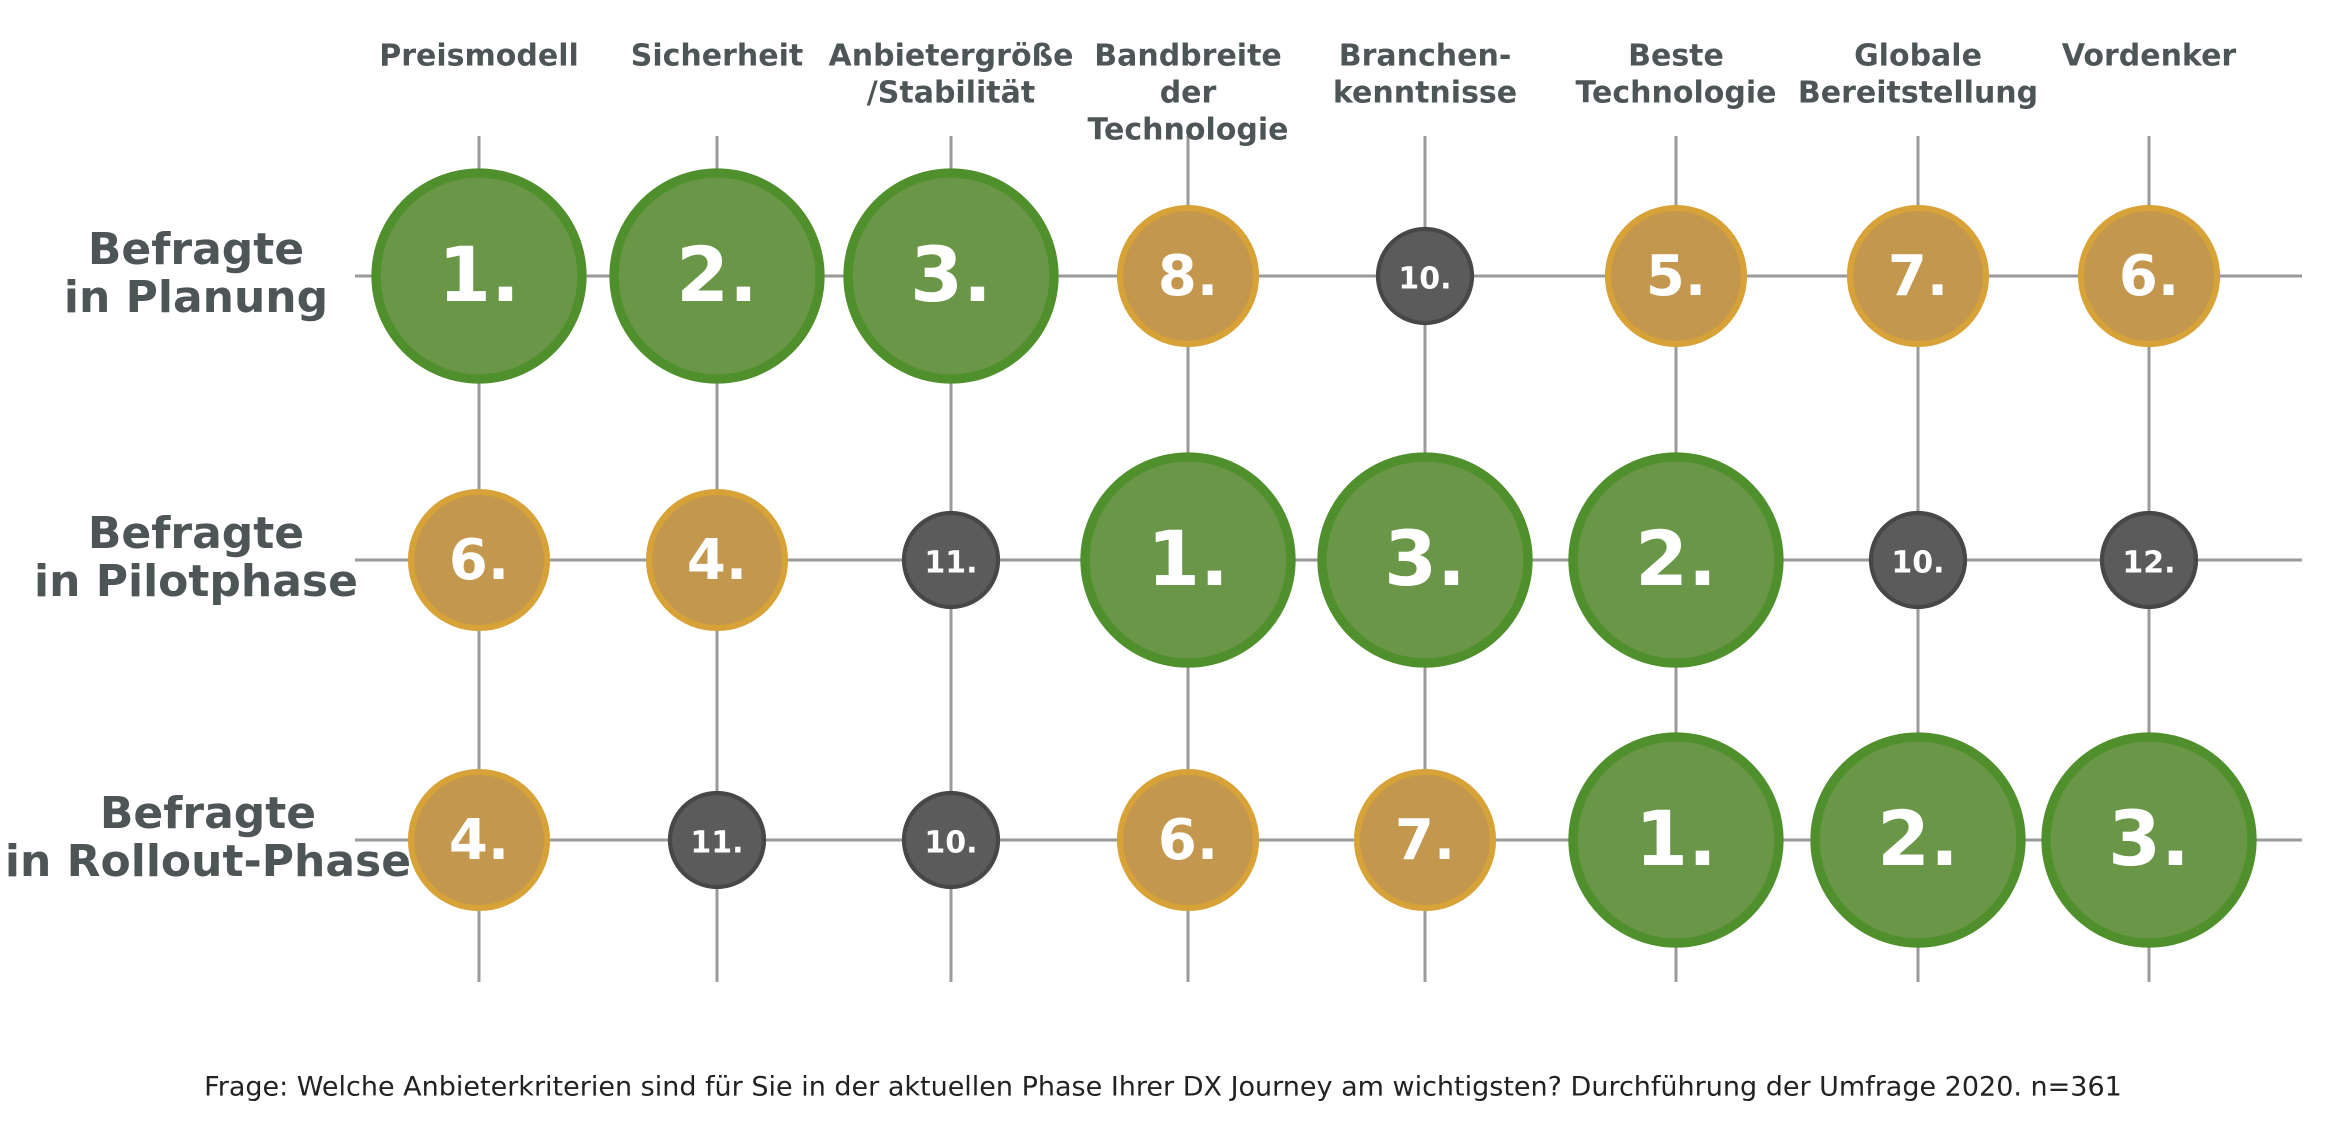 Image resolution: width=2333 pixels, height=1145 pixels. I want to click on rank-label: 8., so click(1188, 276).